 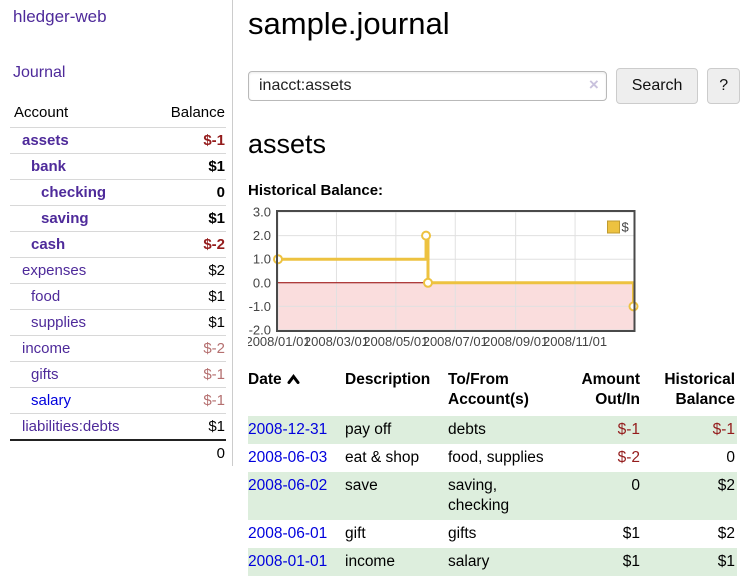 I want to click on chart-label: Historical Balance:, so click(x=316, y=190).